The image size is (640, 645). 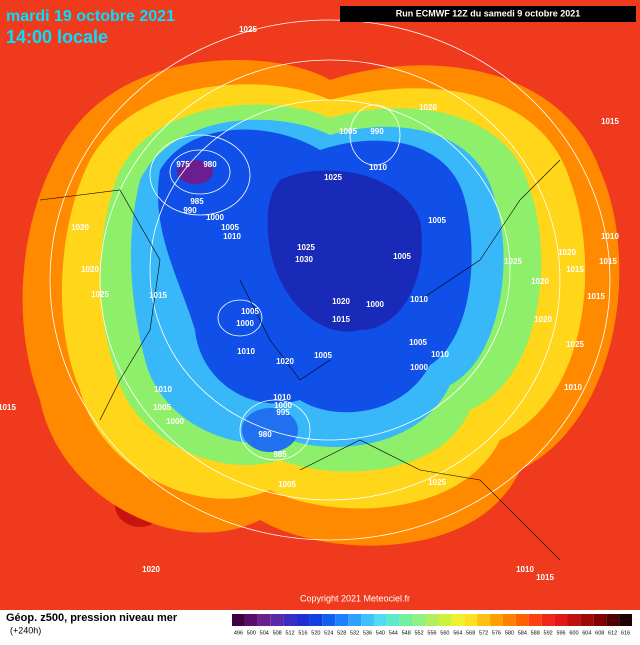 What do you see at coordinates (535, 633) in the screenshot?
I see `legend-label: 588` at bounding box center [535, 633].